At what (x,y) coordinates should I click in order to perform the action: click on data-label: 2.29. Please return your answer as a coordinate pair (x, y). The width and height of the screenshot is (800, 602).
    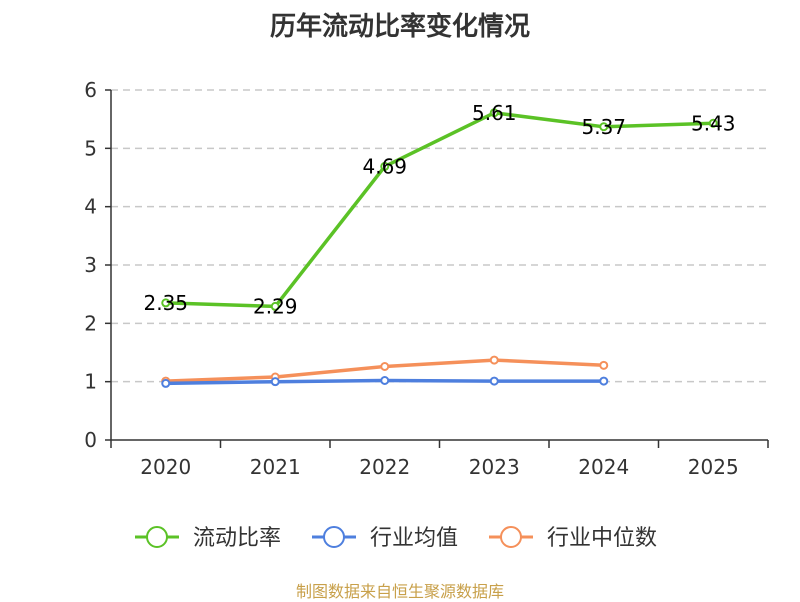
    Looking at the image, I should click on (275, 306).